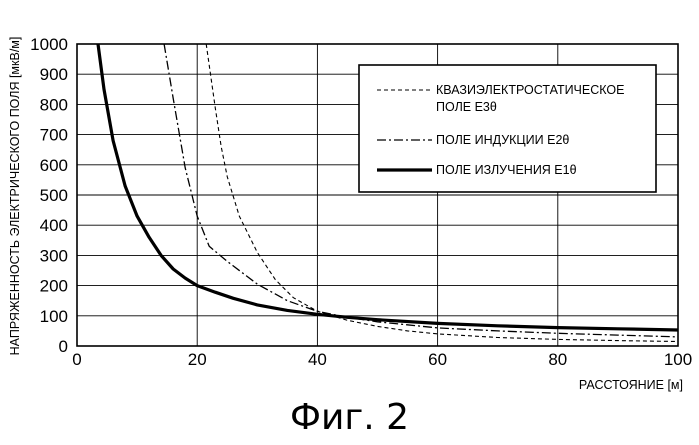  Describe the element at coordinates (557, 359) in the screenshot. I see `x-tick-label: 80` at that location.